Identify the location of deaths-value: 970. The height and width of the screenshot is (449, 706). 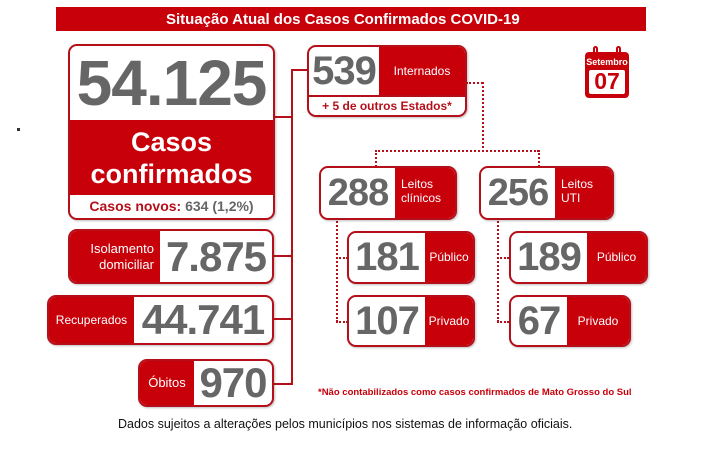
(233, 382).